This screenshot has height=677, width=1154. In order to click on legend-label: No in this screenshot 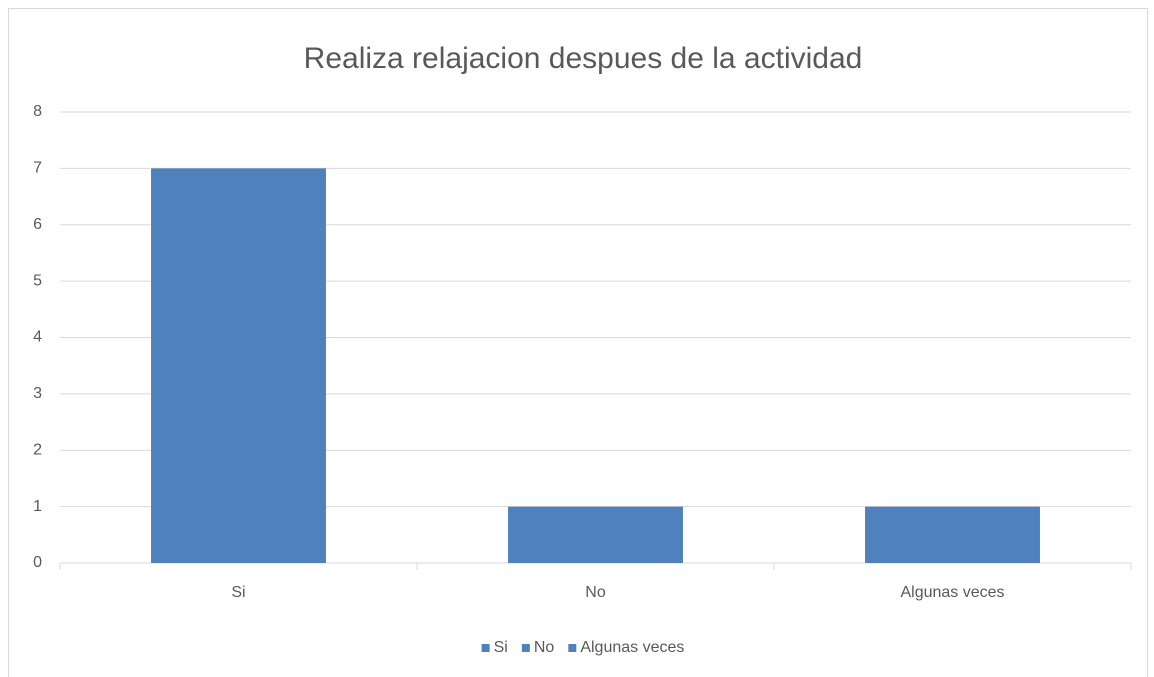, I will do `click(544, 647)`.